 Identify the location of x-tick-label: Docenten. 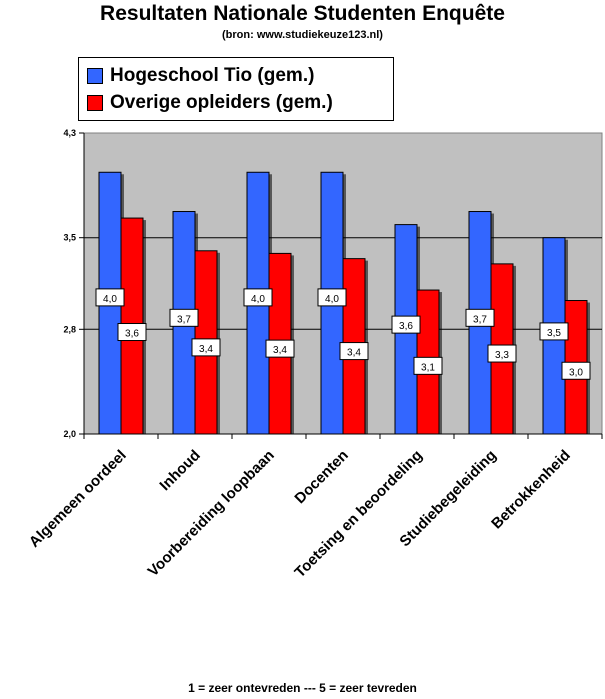
(321, 477).